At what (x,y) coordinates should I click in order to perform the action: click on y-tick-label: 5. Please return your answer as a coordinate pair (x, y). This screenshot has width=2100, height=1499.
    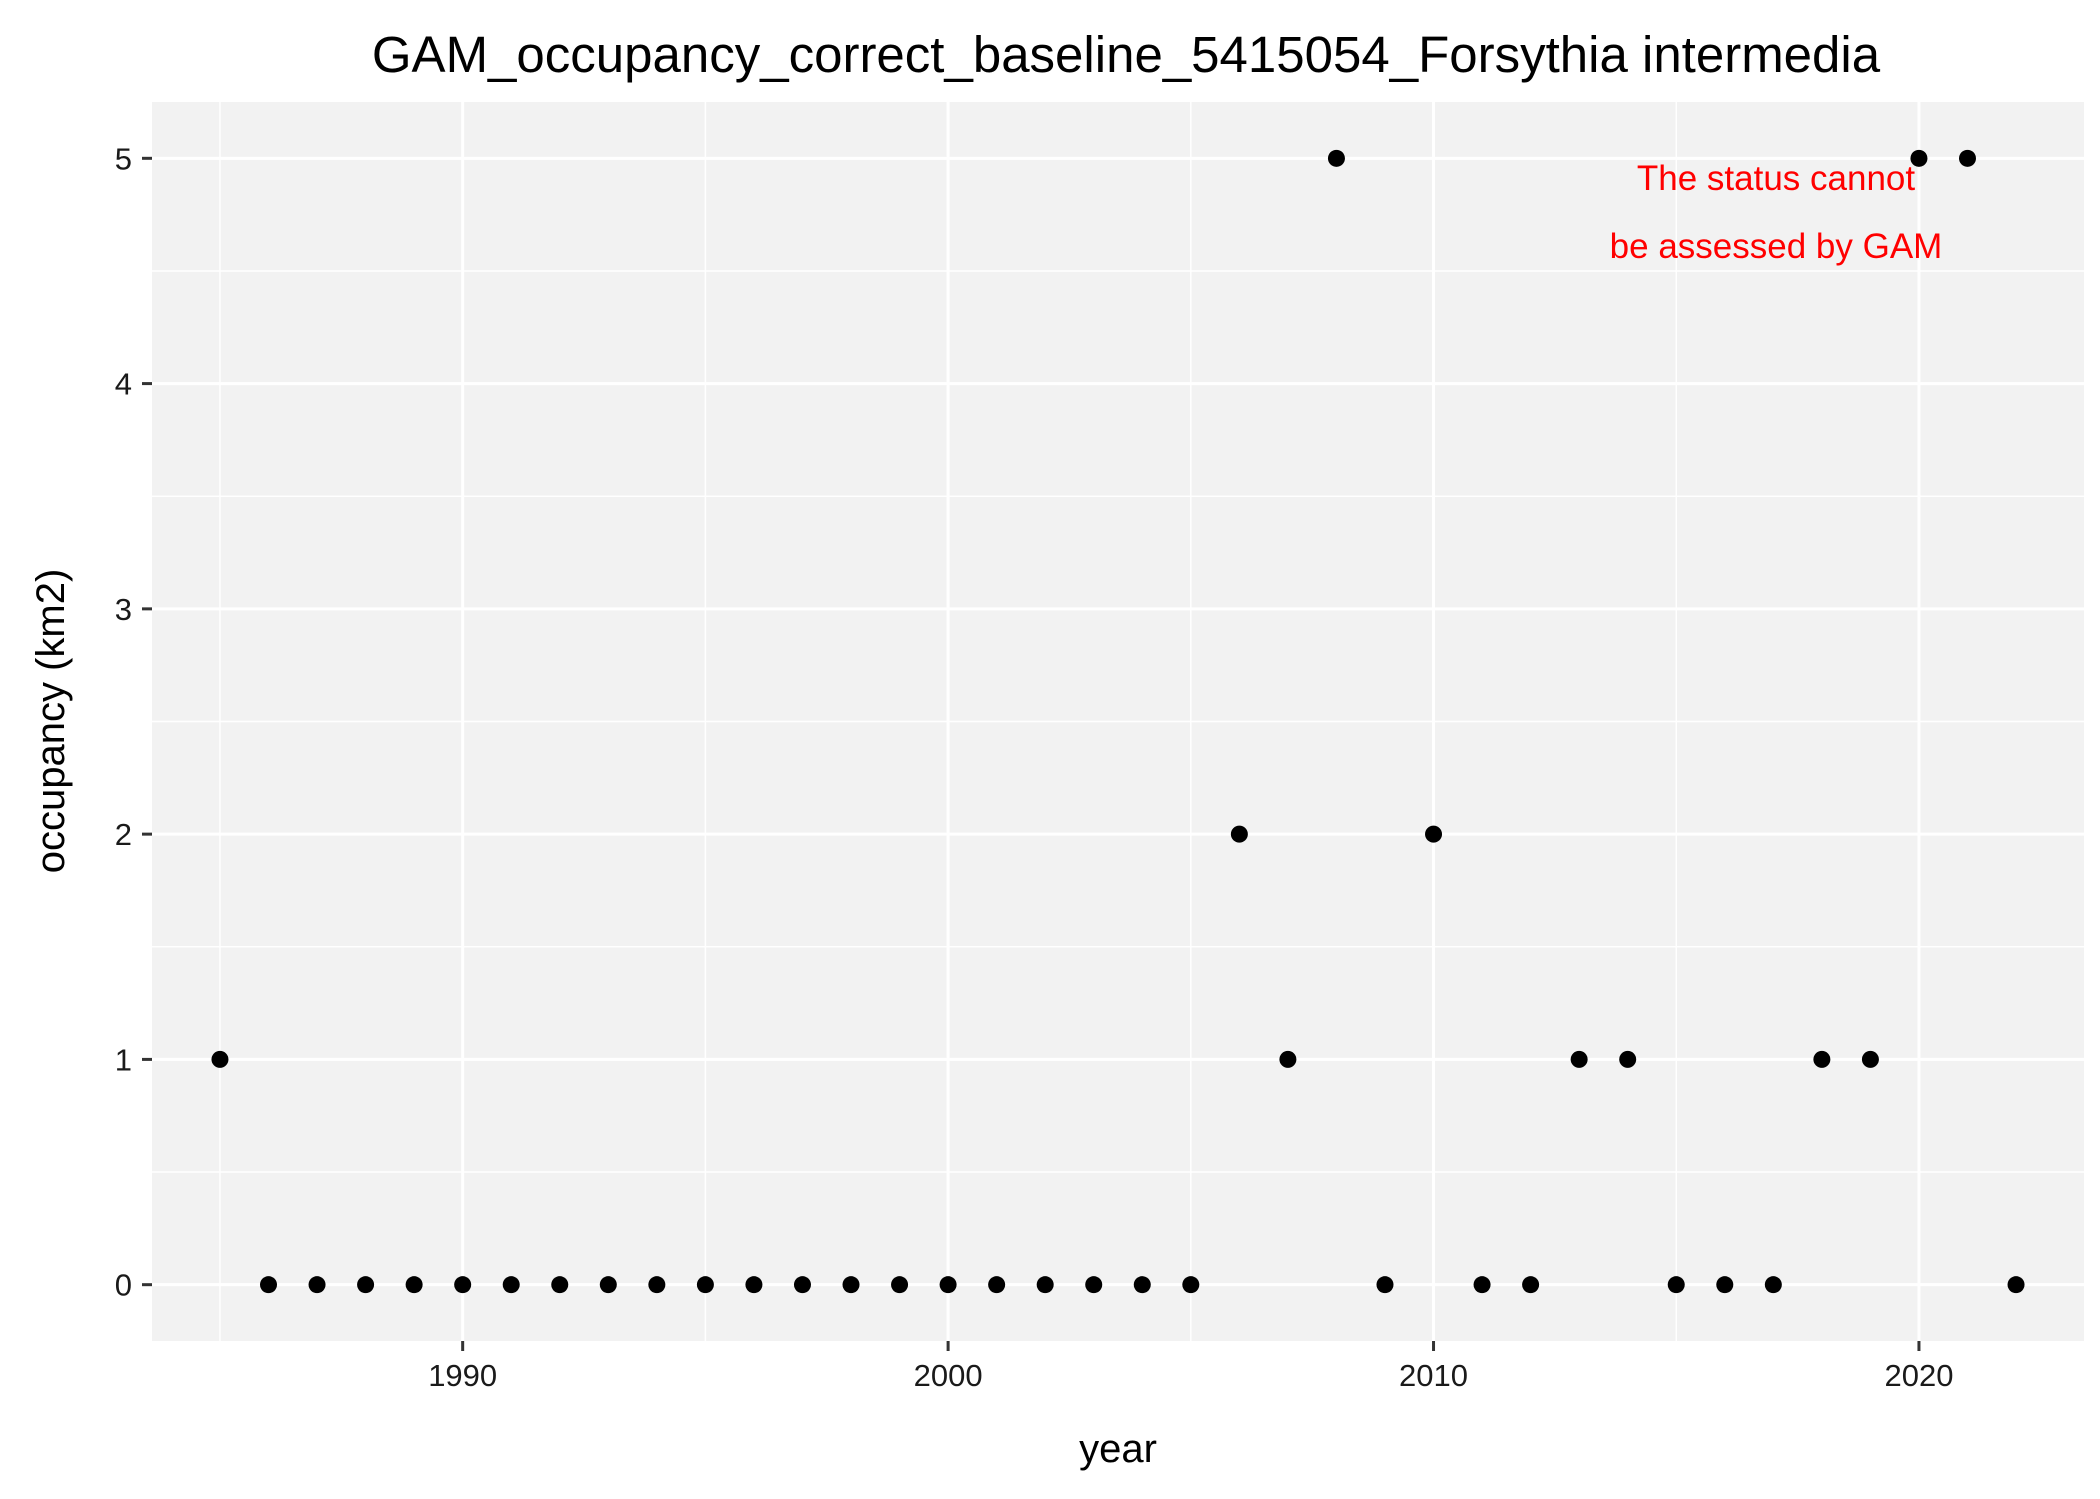
    Looking at the image, I should click on (123, 158).